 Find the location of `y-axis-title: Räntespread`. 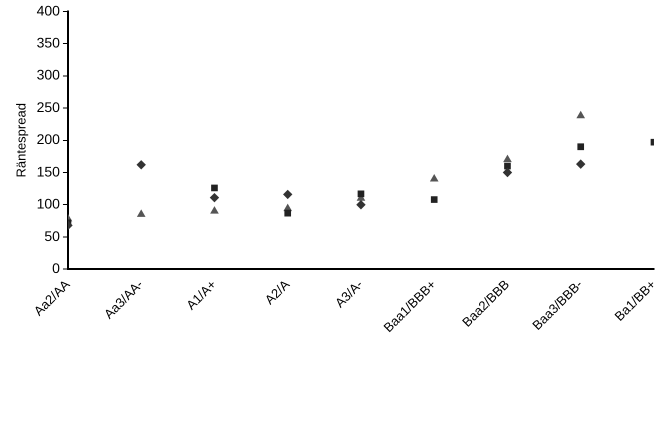

y-axis-title: Räntespread is located at coordinates (20, 140).